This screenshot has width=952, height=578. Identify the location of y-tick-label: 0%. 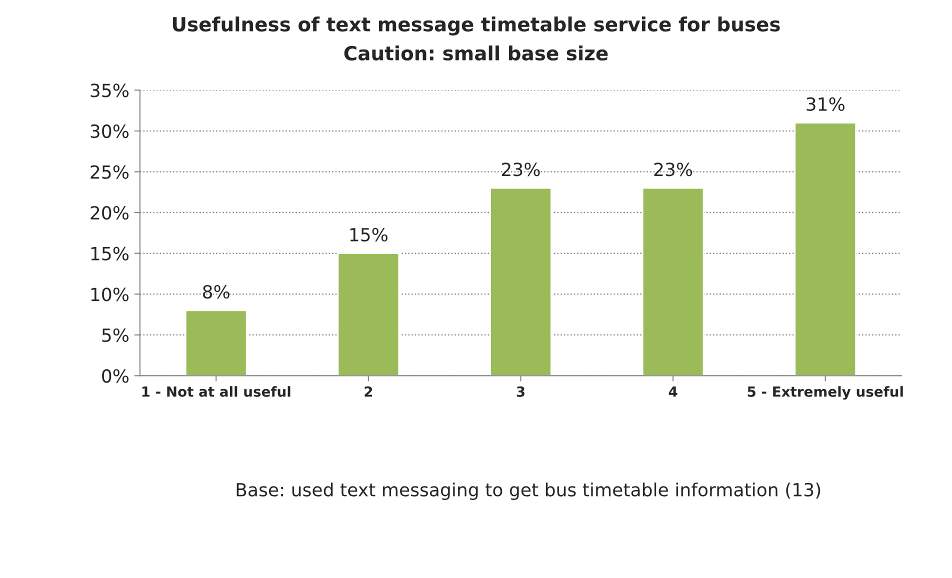
(115, 376).